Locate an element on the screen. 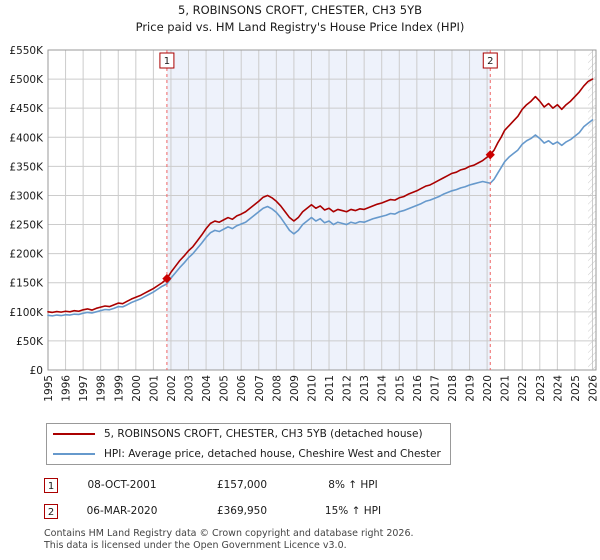 Image resolution: width=600 pixels, height=560 pixels. svg-text: 2021 is located at coordinates (506, 388).